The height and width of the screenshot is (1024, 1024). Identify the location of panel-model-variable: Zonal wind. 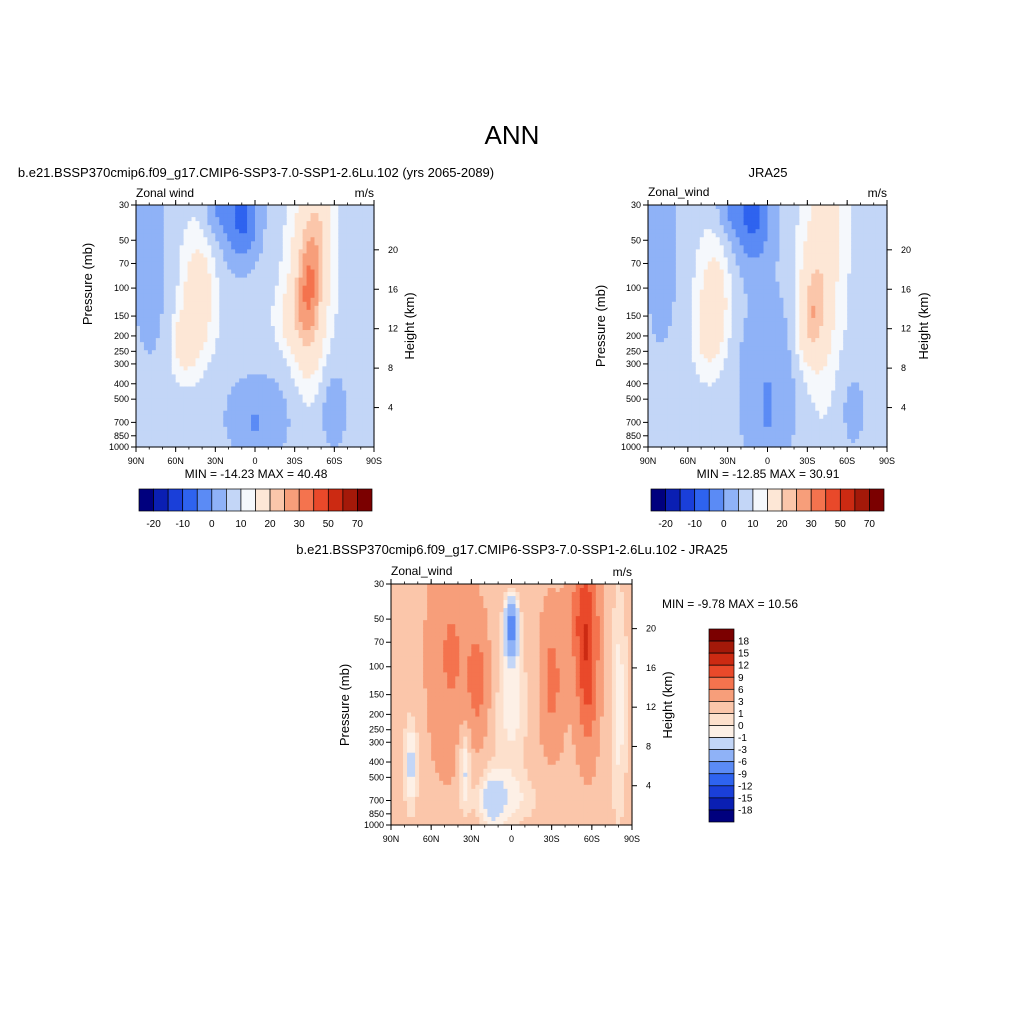
(165, 193).